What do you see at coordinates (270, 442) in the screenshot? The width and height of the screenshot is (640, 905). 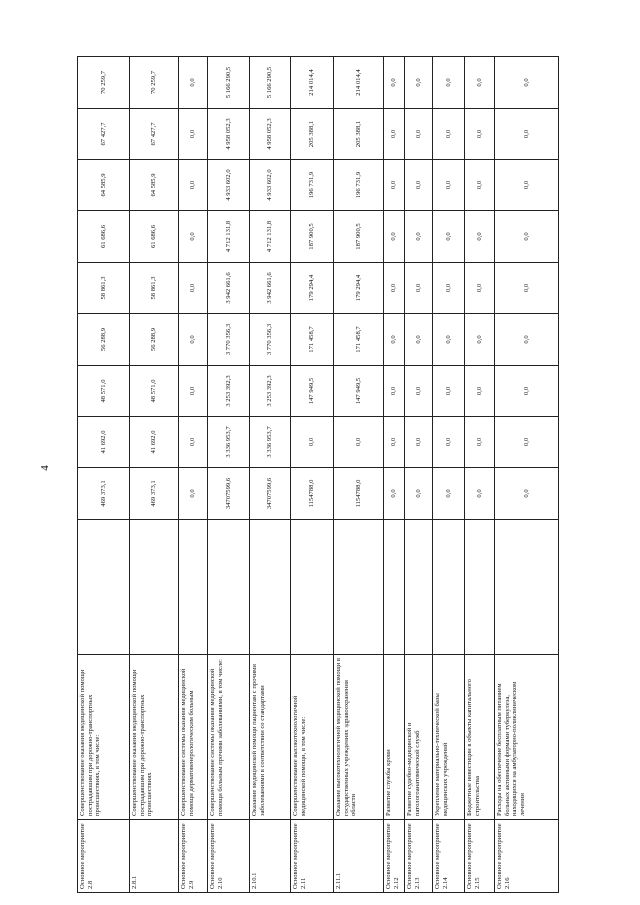 I see `value-cell: 3 336 953,7` at bounding box center [270, 442].